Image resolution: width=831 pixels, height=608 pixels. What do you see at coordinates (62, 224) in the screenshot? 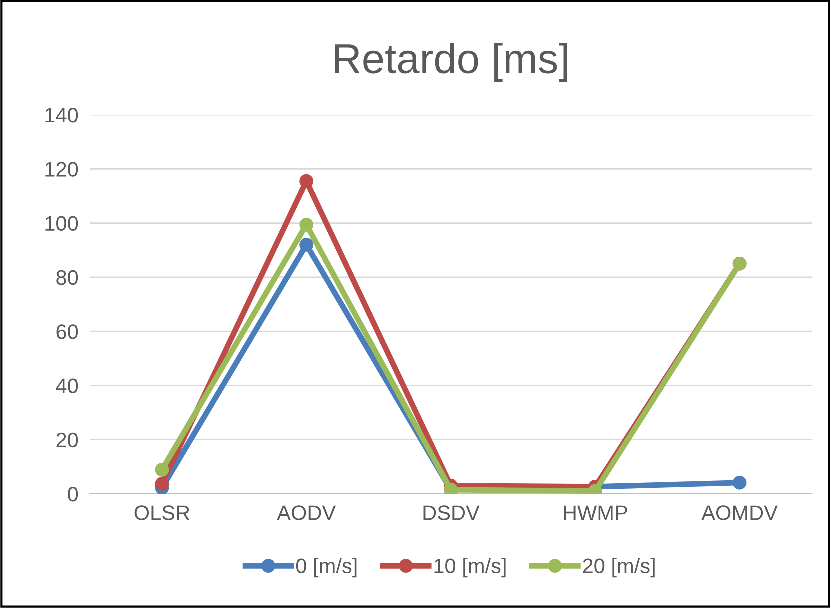
I see `y-tick-label: 100` at bounding box center [62, 224].